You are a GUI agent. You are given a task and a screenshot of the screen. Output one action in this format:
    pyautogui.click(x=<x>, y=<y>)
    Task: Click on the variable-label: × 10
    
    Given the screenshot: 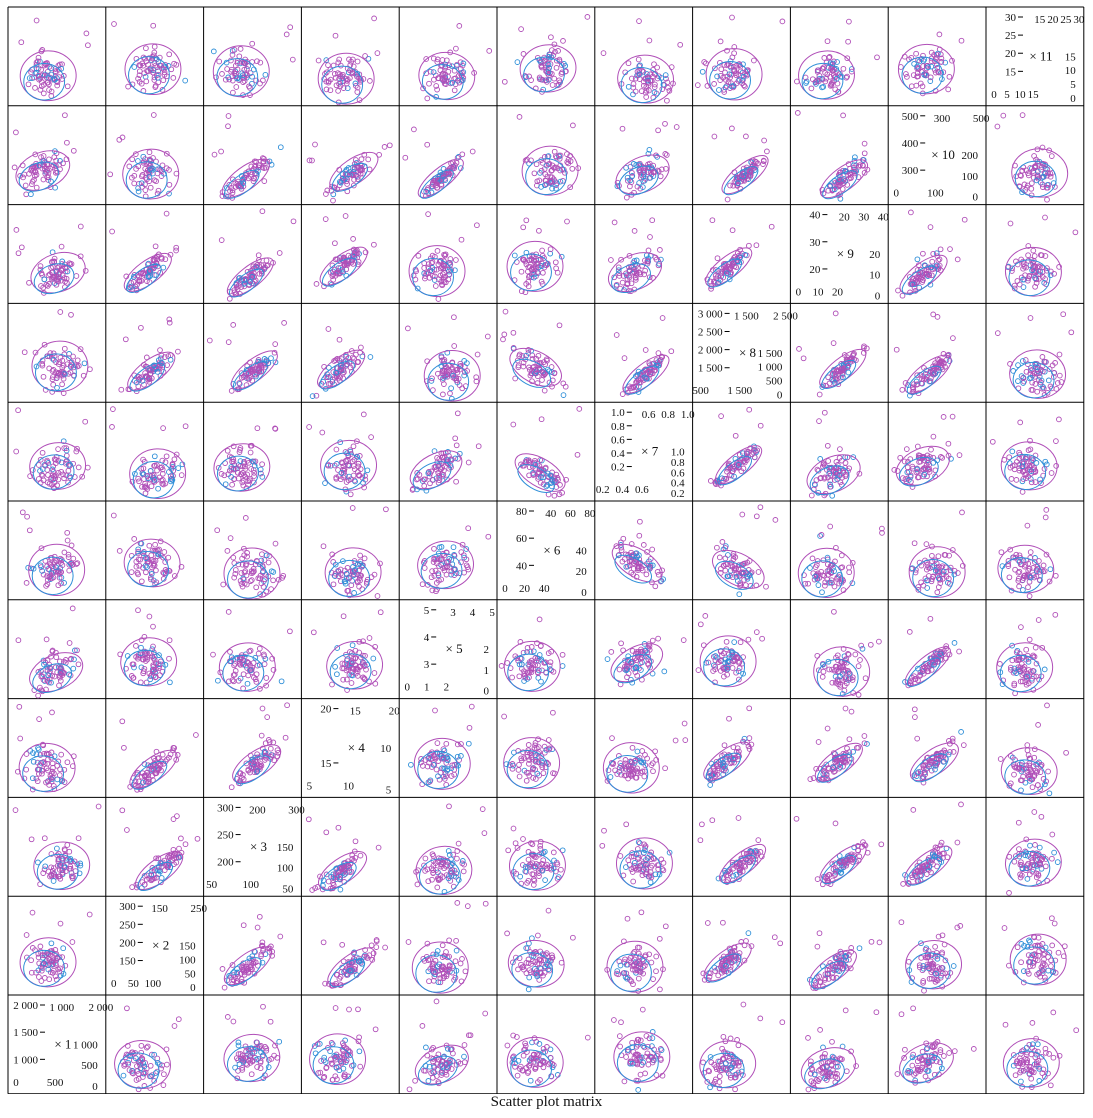 What is the action you would take?
    pyautogui.click(x=943, y=154)
    